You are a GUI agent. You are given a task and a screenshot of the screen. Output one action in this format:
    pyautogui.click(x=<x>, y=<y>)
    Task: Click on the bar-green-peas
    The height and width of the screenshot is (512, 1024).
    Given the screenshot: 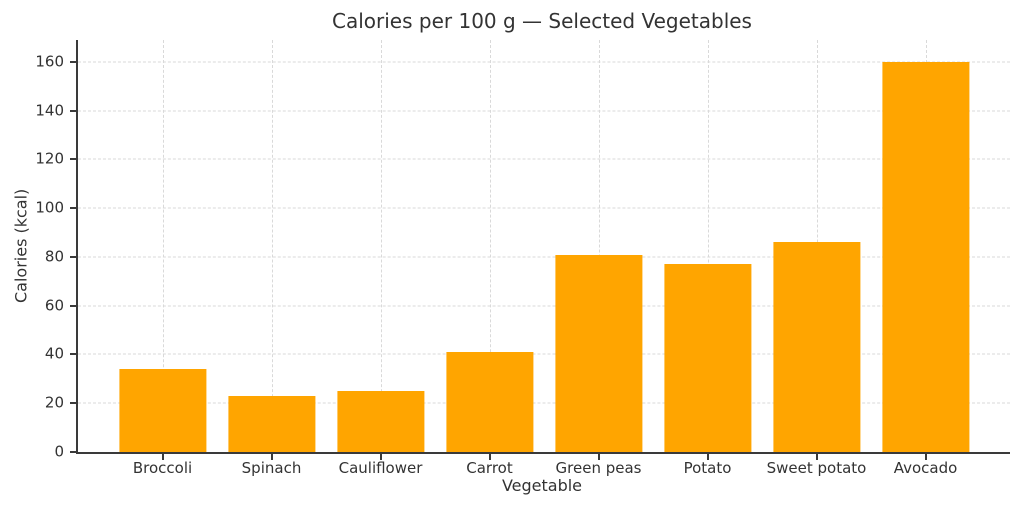 What is the action you would take?
    pyautogui.click(x=598, y=353)
    